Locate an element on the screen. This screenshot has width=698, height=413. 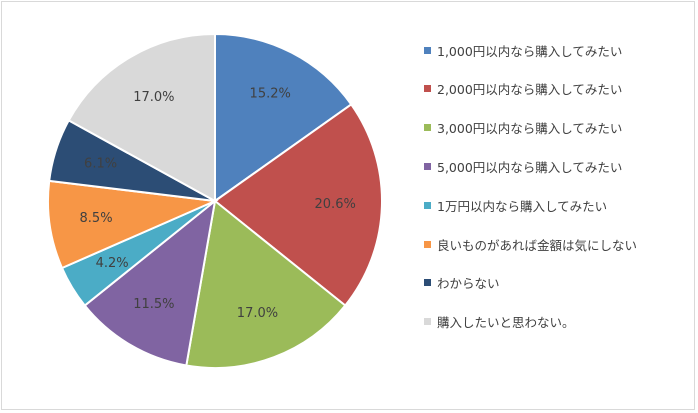
legend-item-7: わからない is located at coordinates (462, 283).